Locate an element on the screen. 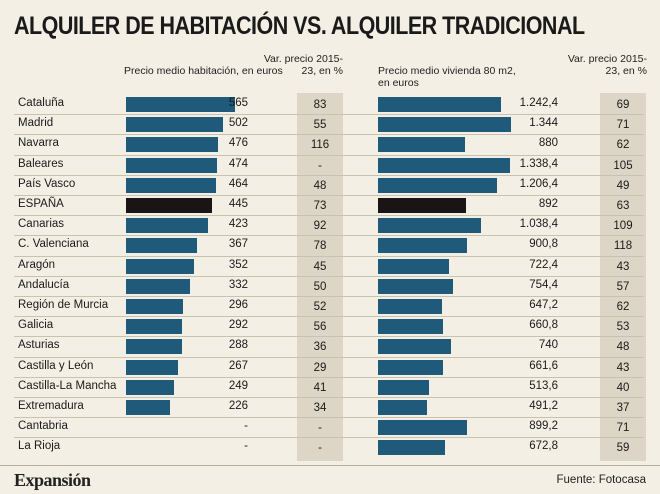  value-label-habitacion: - is located at coordinates (246, 426).